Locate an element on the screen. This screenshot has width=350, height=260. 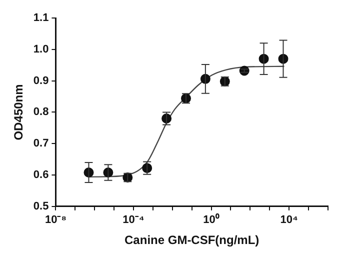
y-tick-label: 0.8 is located at coordinates (41, 112).